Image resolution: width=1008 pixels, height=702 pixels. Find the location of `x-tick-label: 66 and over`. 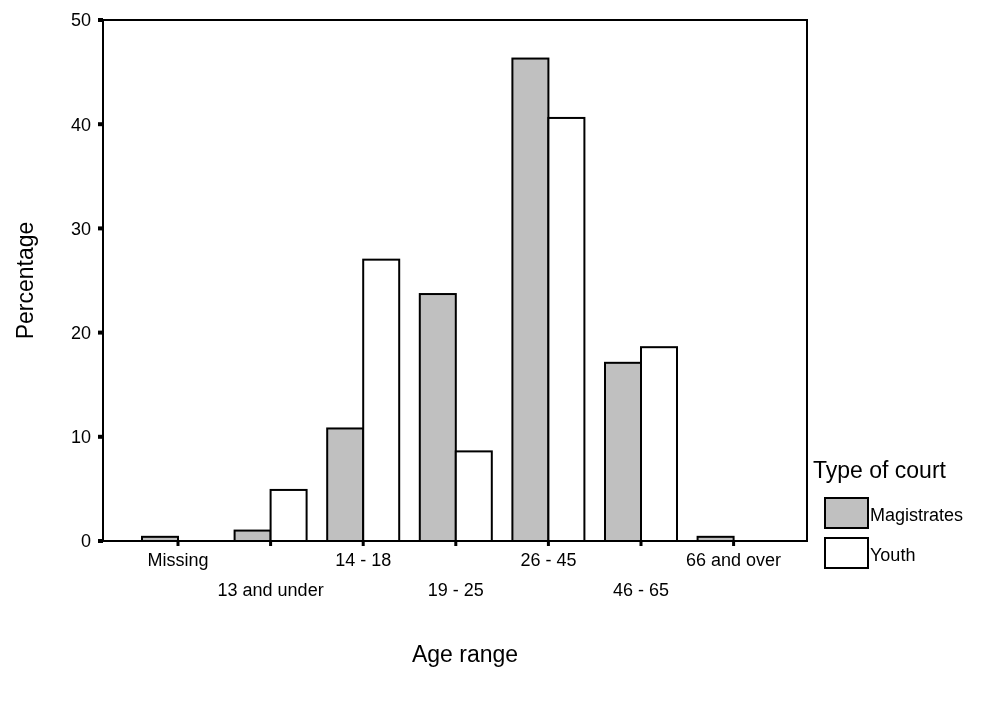

x-tick-label: 66 and over is located at coordinates (734, 560).